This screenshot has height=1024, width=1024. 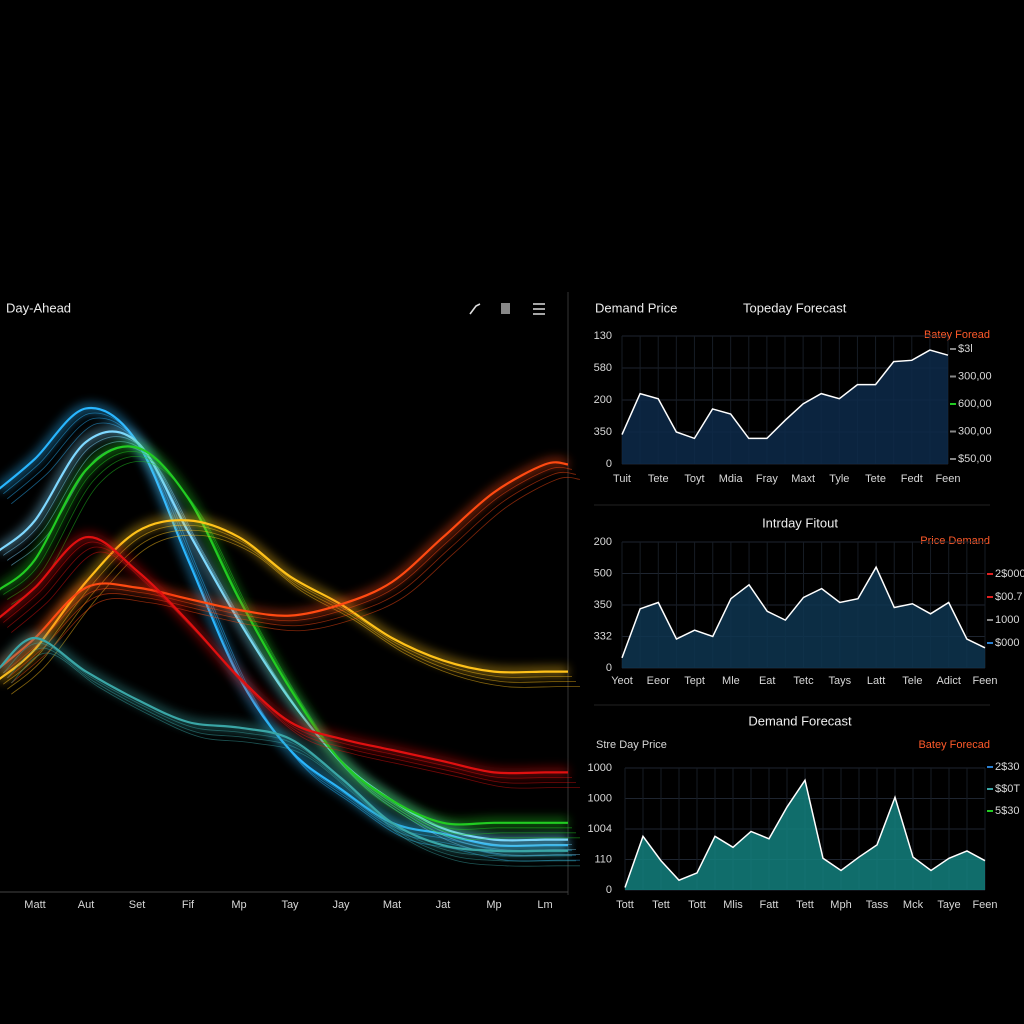 I want to click on x-tick-label: Adict, so click(x=948, y=681).